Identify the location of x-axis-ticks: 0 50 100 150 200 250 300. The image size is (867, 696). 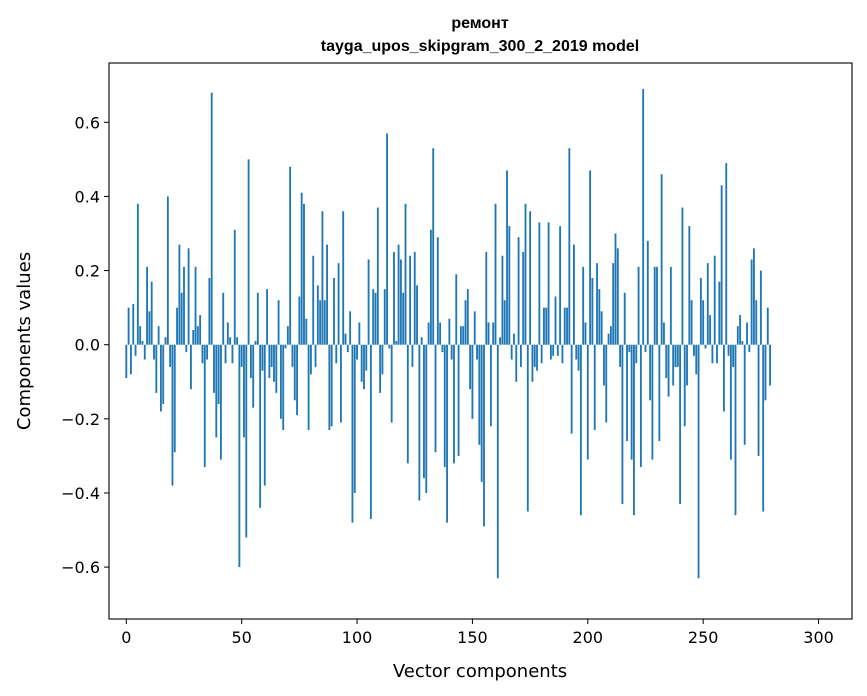
(477, 633).